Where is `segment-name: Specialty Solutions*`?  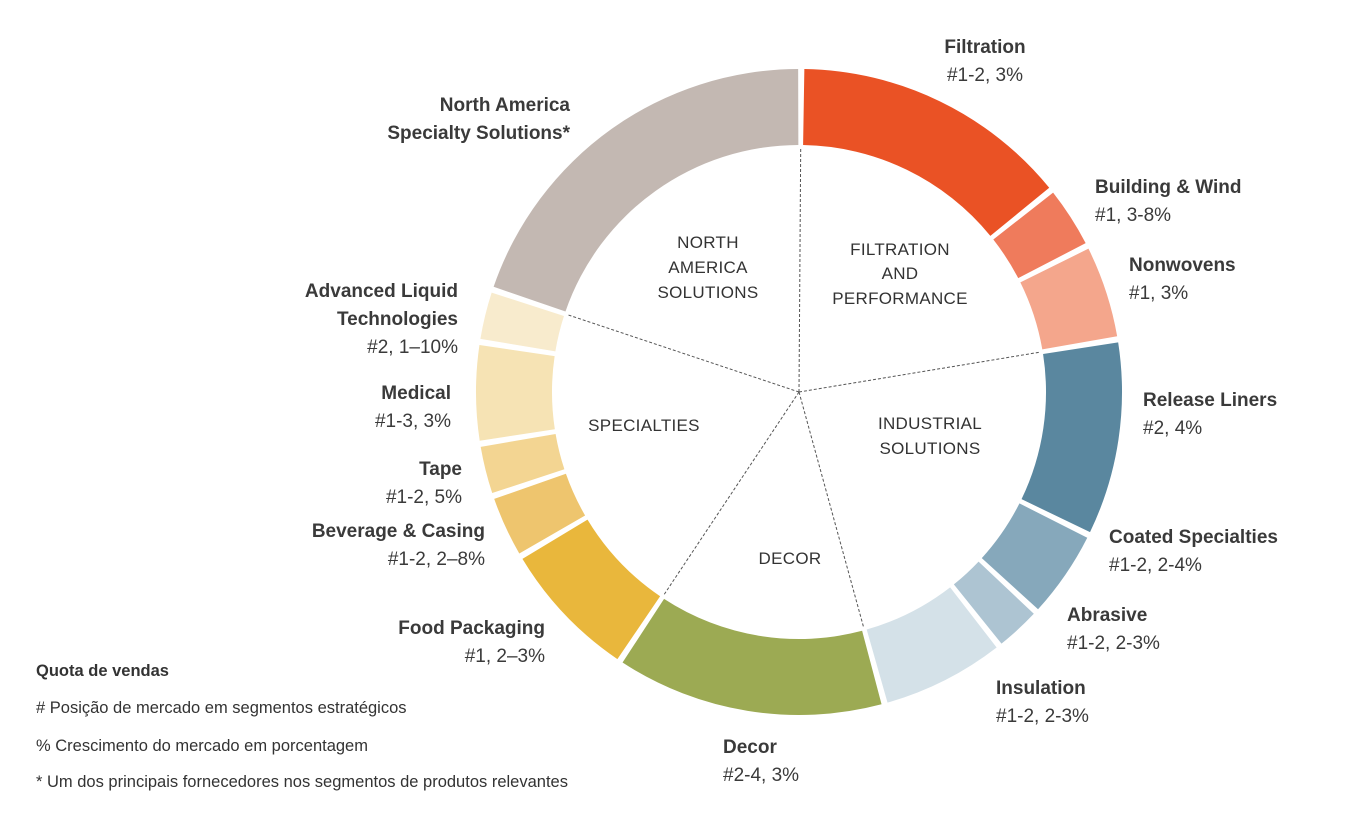
segment-name: Specialty Solutions* is located at coordinates (478, 133).